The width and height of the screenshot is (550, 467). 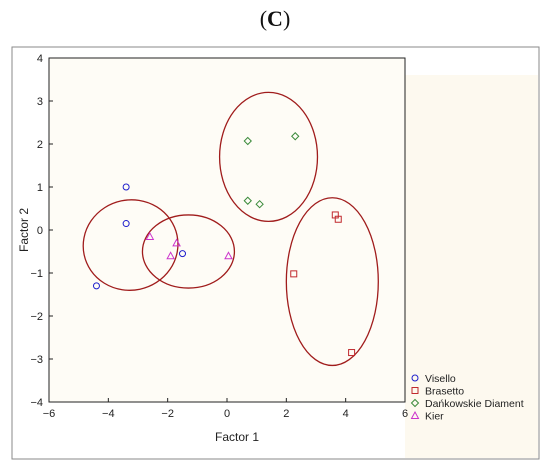 What do you see at coordinates (40, 102) in the screenshot?
I see `y-tick-label: 3` at bounding box center [40, 102].